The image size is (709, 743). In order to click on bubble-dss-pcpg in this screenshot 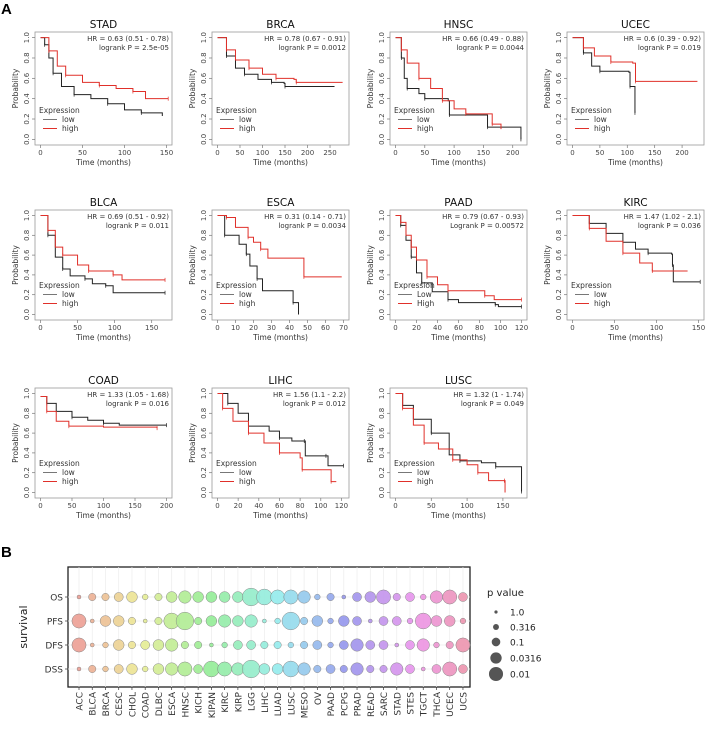, I will do `click(343, 669)`.